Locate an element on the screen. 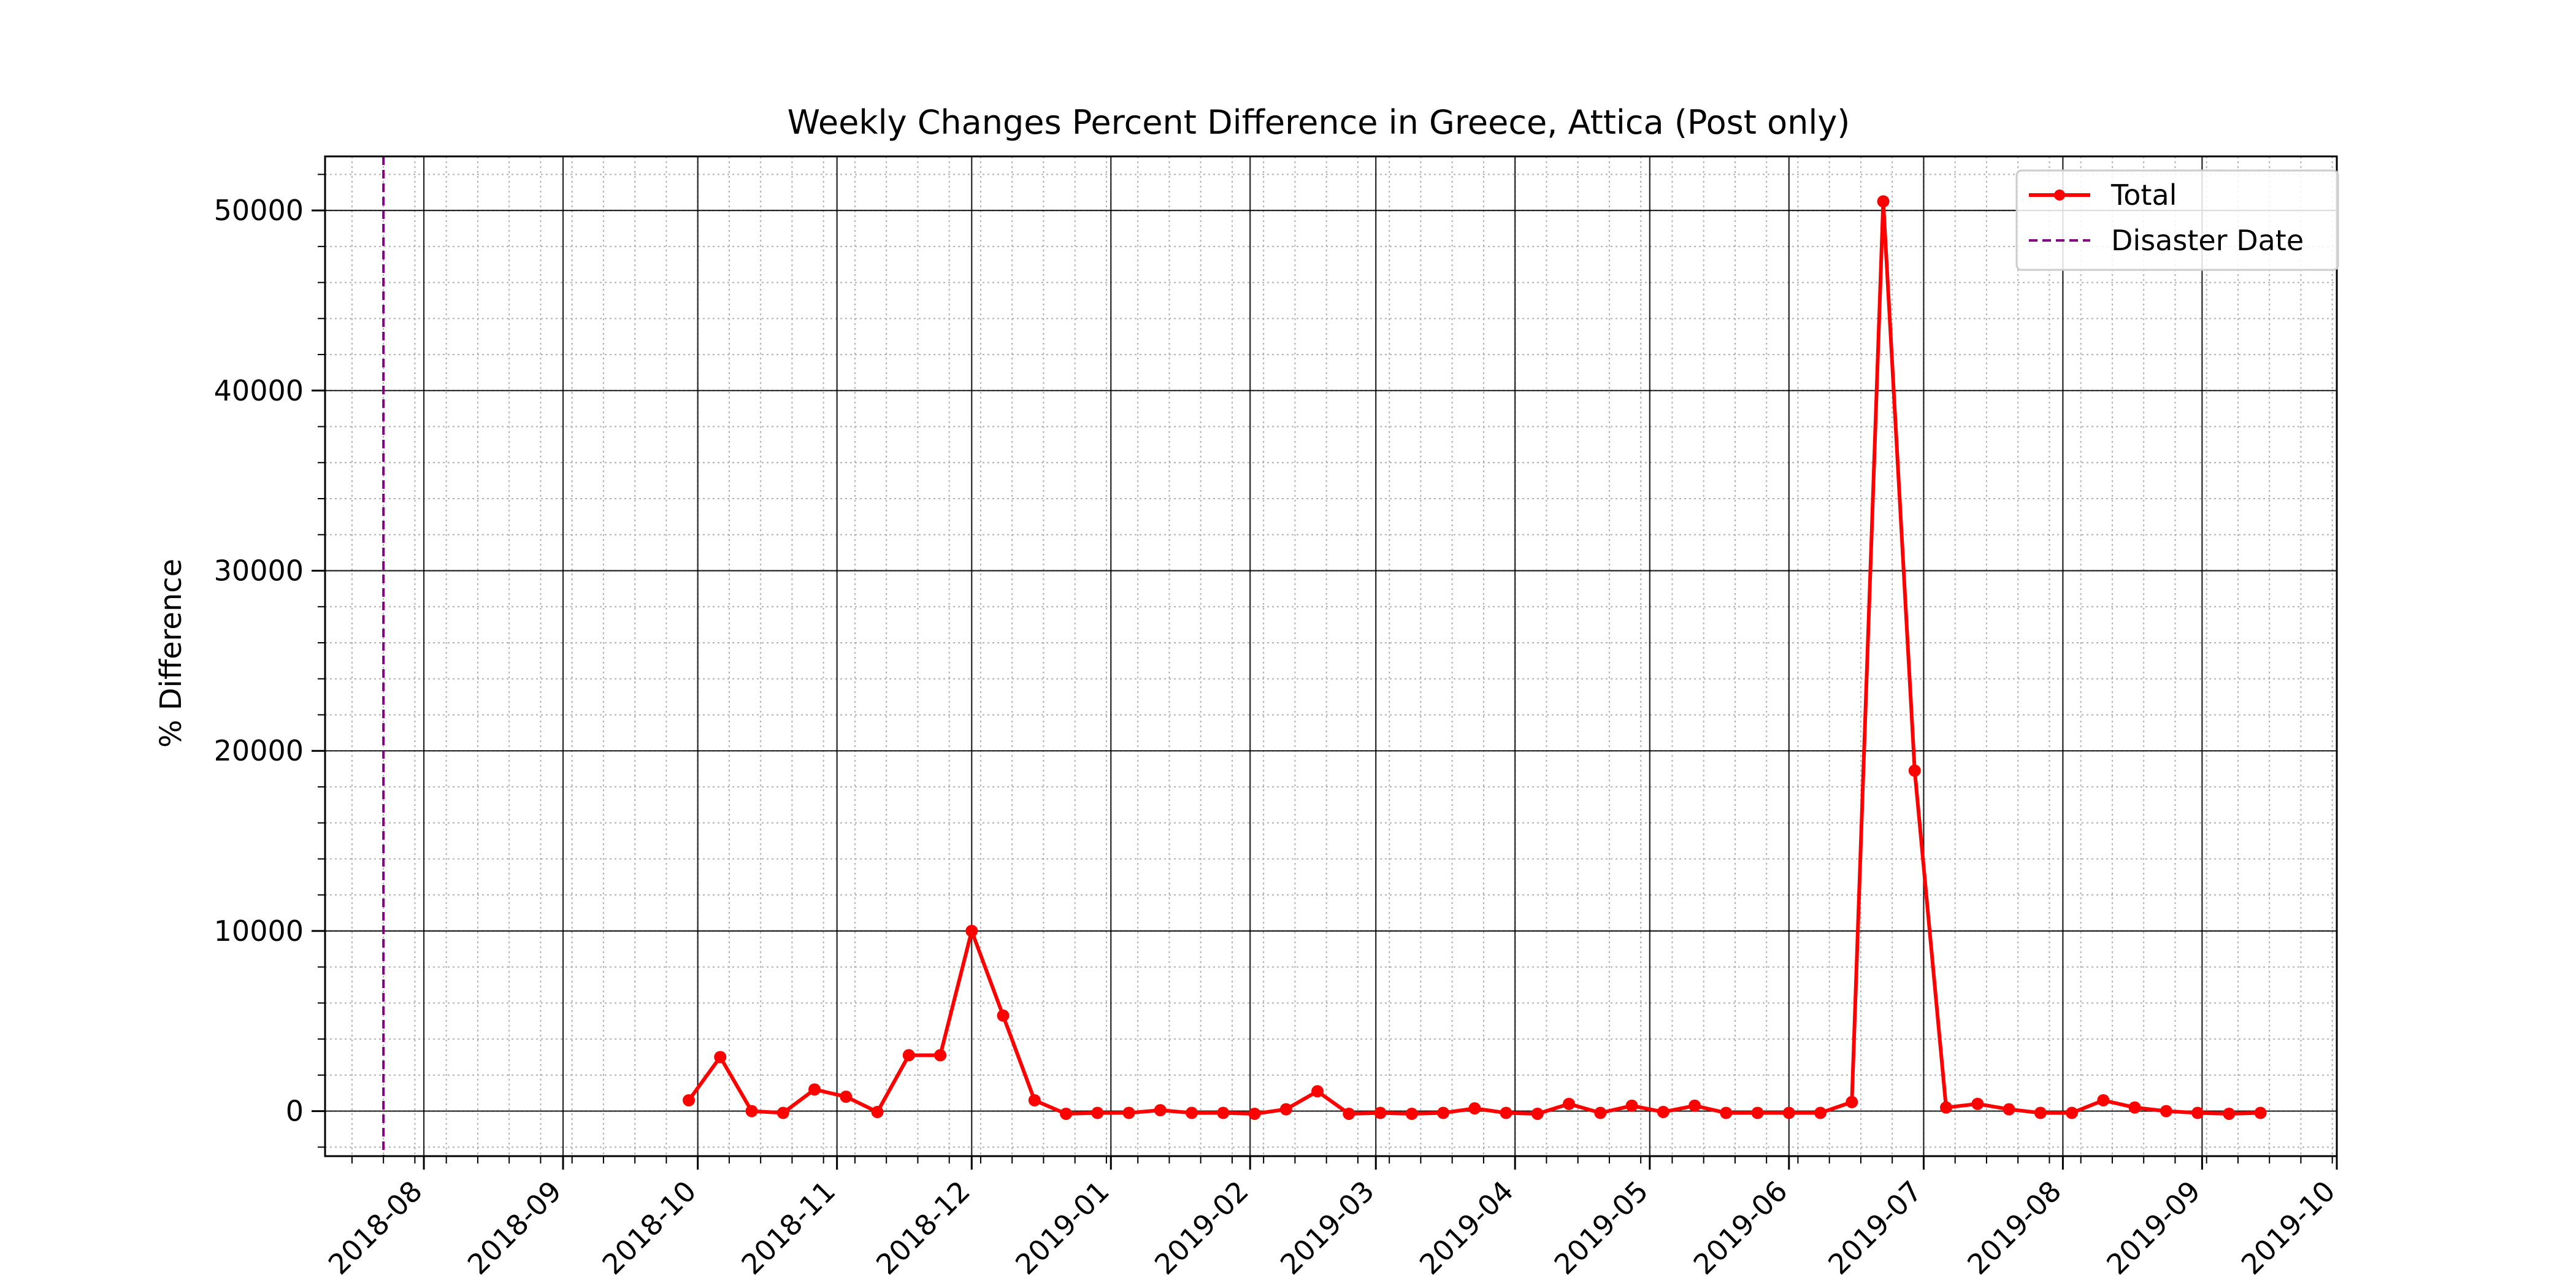 The image size is (2576, 1288). x-tick-label: 2019-04 is located at coordinates (1466, 1228).